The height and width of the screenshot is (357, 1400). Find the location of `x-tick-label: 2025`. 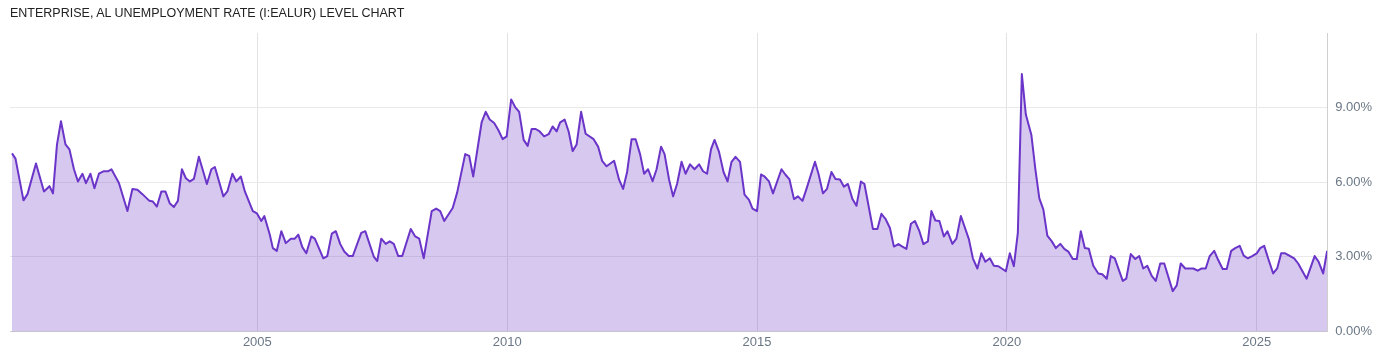

x-tick-label: 2025 is located at coordinates (1257, 341).